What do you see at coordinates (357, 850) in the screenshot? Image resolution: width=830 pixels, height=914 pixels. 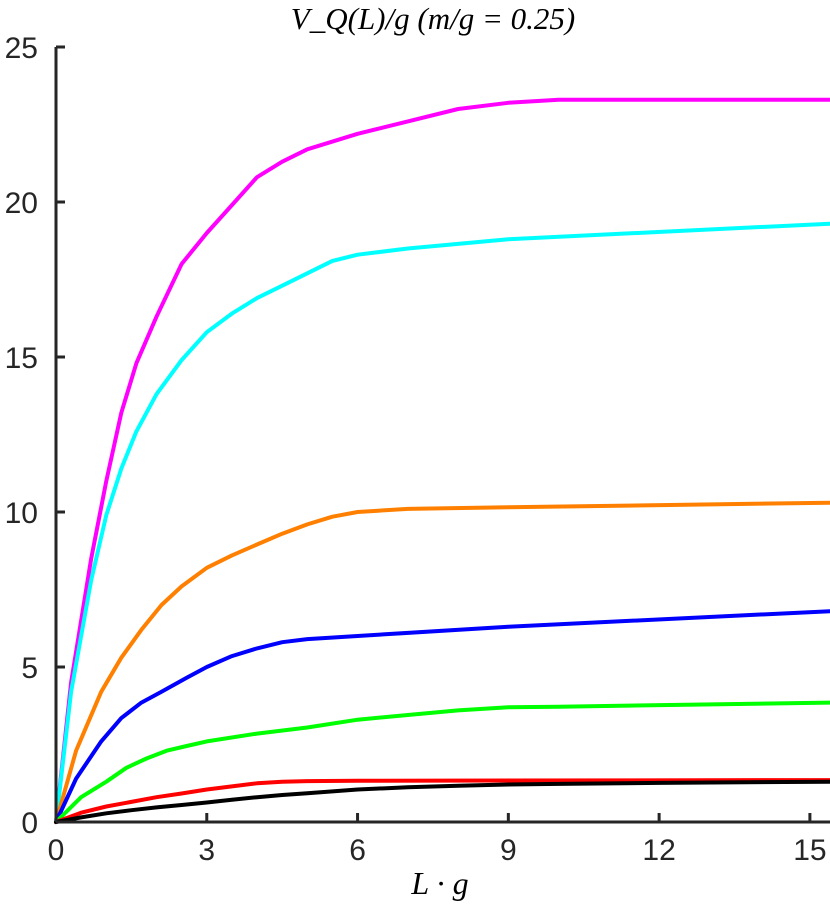 I see `x-tick-label: 6` at bounding box center [357, 850].